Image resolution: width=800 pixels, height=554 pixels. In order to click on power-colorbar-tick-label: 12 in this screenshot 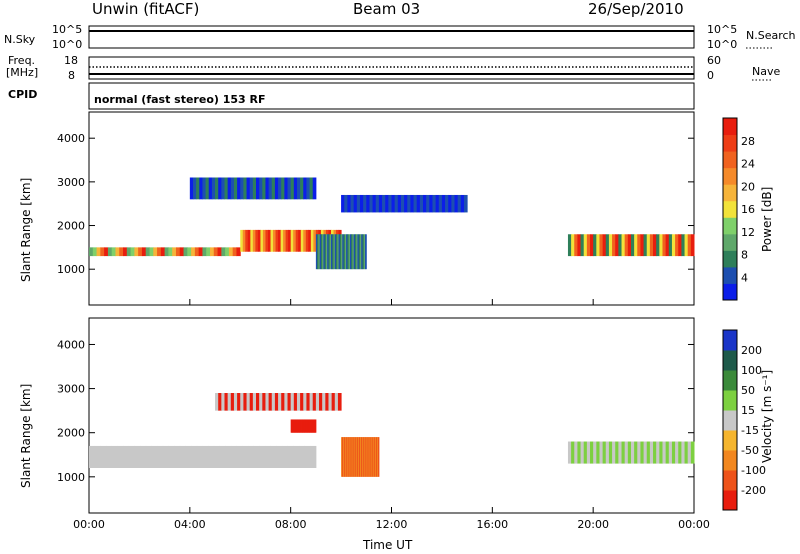, I will do `click(748, 232)`.